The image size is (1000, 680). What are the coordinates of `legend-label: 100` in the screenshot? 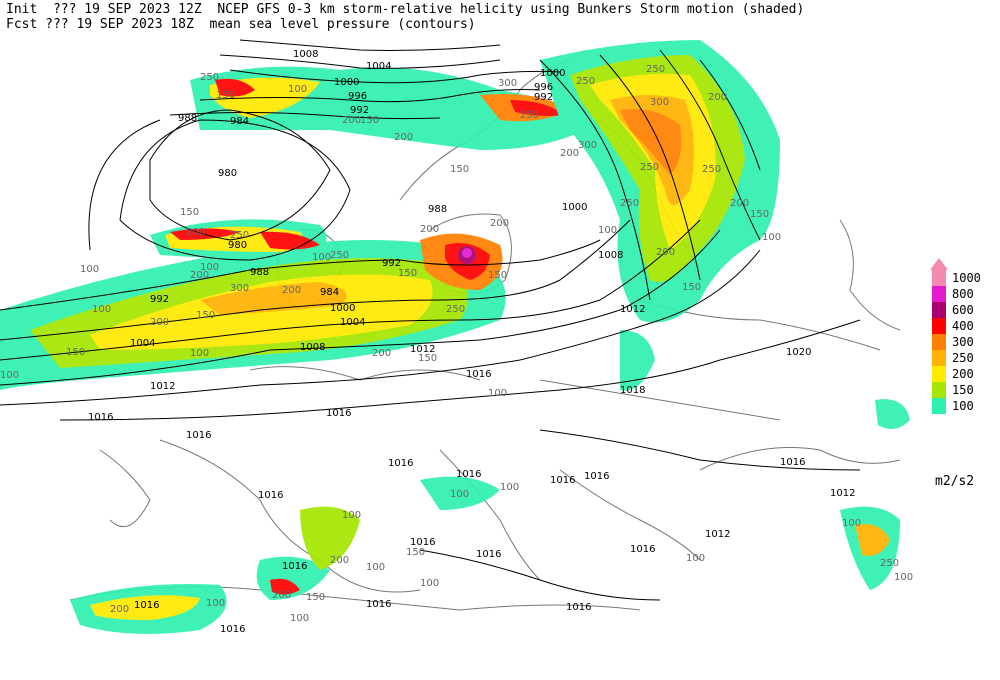 It's located at (963, 406).